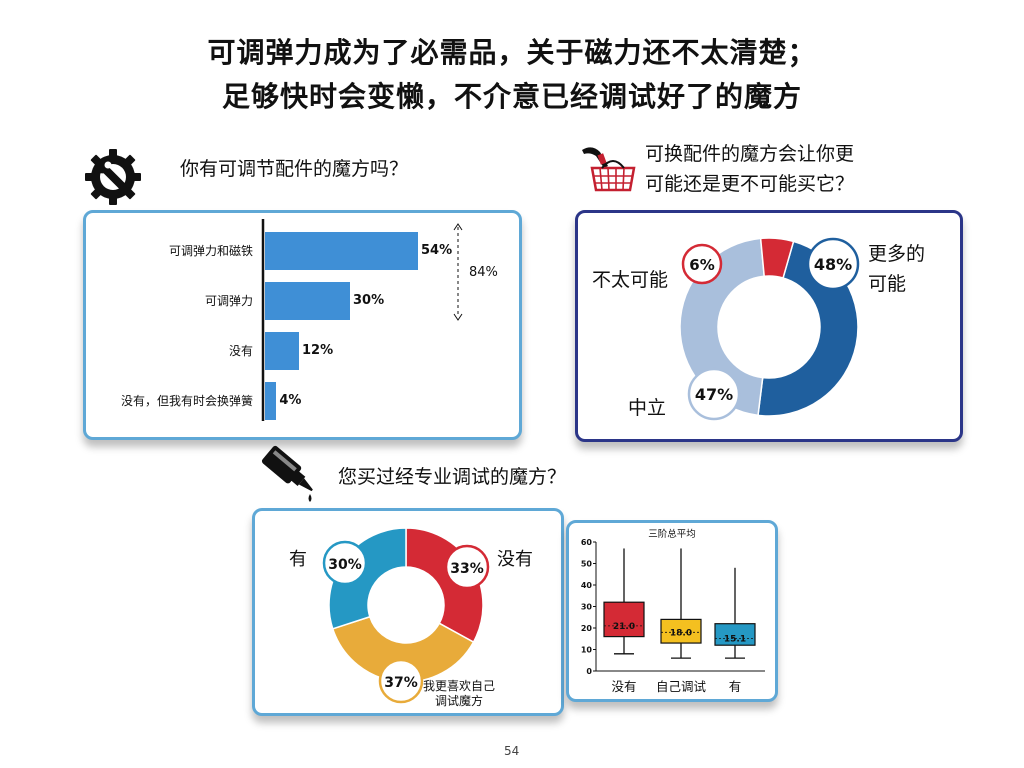 The width and height of the screenshot is (1024, 768). I want to click on svg-text: 6%, so click(701, 265).